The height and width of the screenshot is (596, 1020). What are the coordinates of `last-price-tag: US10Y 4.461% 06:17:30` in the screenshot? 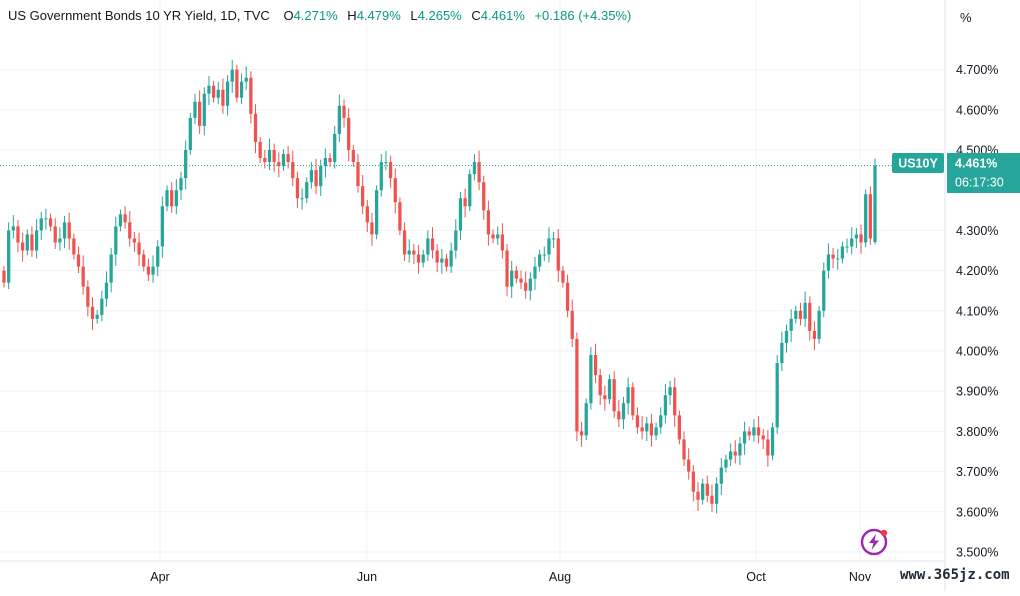 It's located at (956, 173).